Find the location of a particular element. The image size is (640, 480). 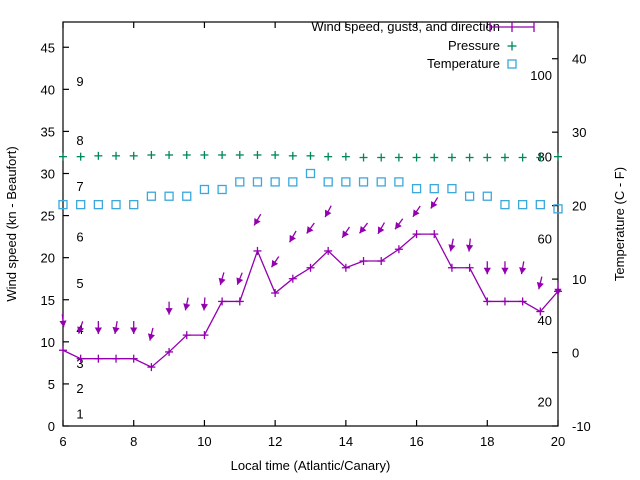

y2-tick-label: 0 is located at coordinates (575, 353).